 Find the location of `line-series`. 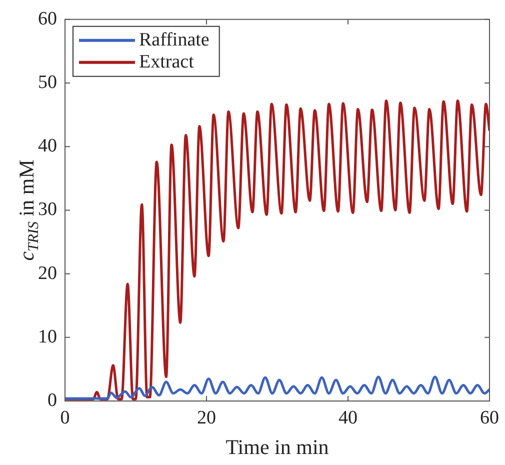

line-series is located at coordinates (277, 388).